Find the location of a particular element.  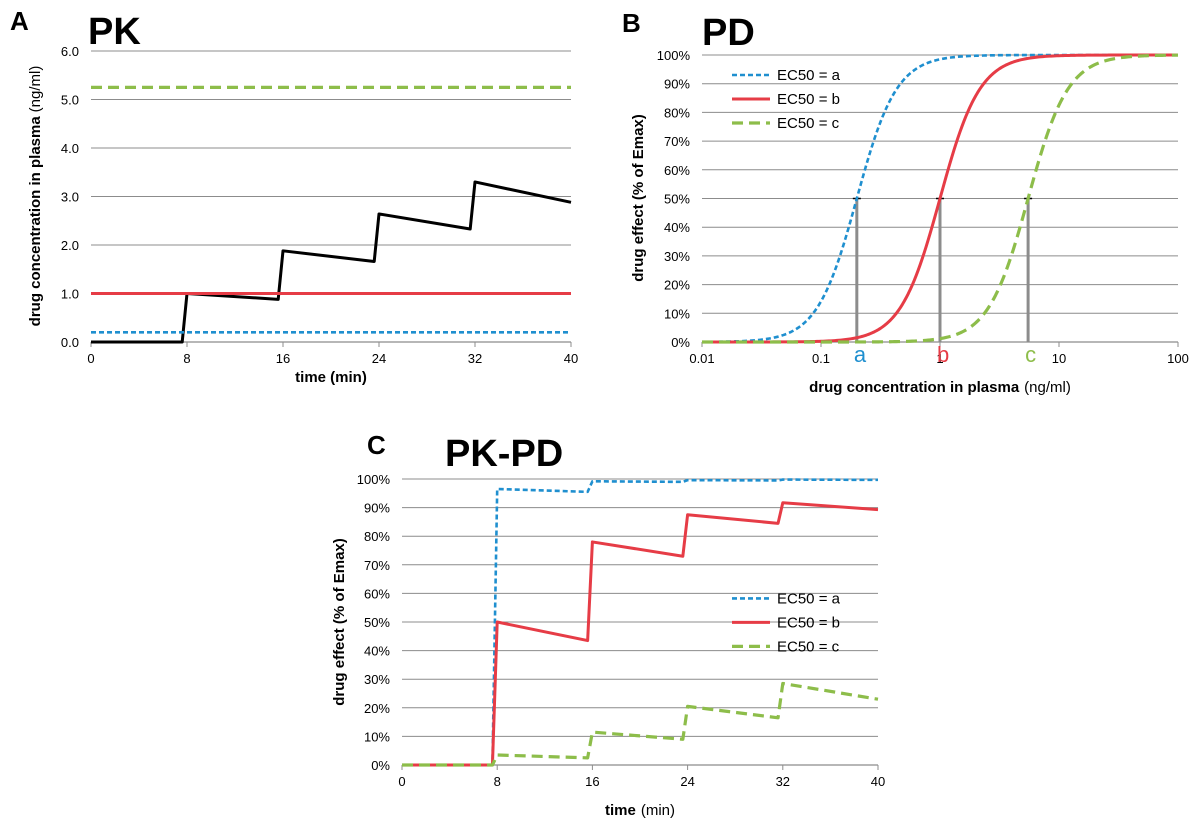

panel-letter: A is located at coordinates (19, 21).